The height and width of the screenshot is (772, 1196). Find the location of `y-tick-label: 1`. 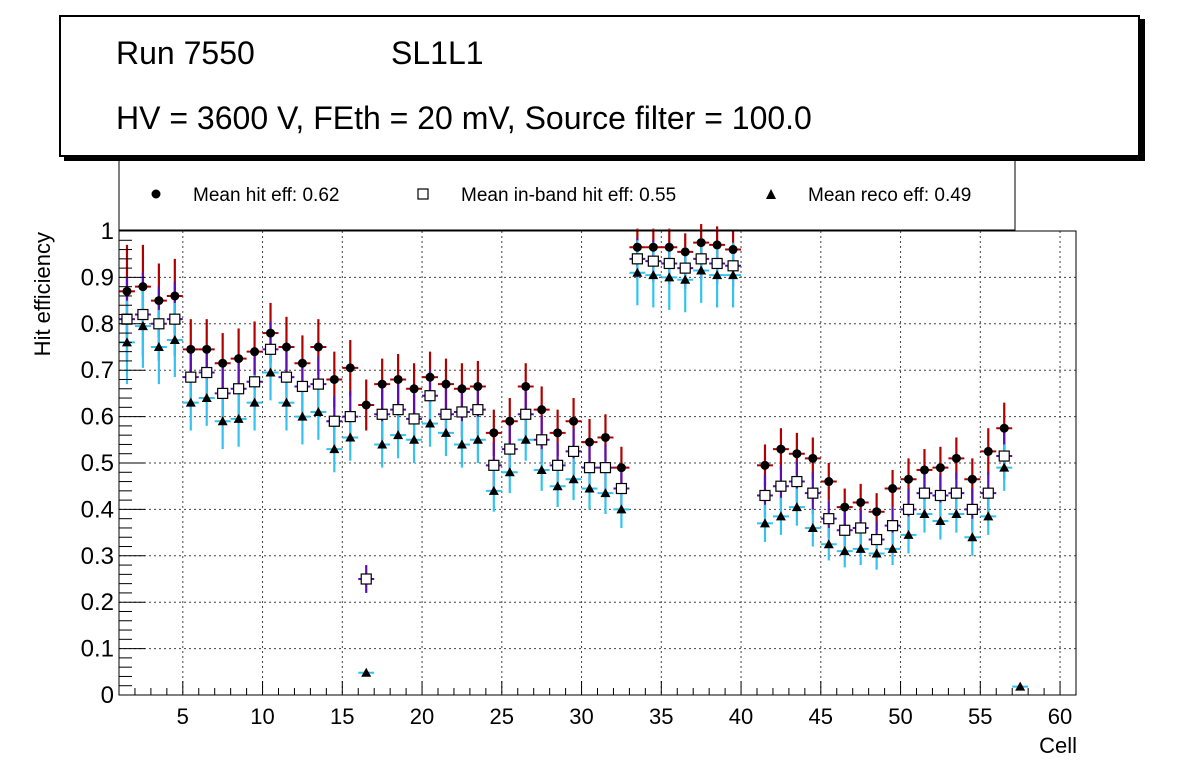

y-tick-label: 1 is located at coordinates (107, 231).